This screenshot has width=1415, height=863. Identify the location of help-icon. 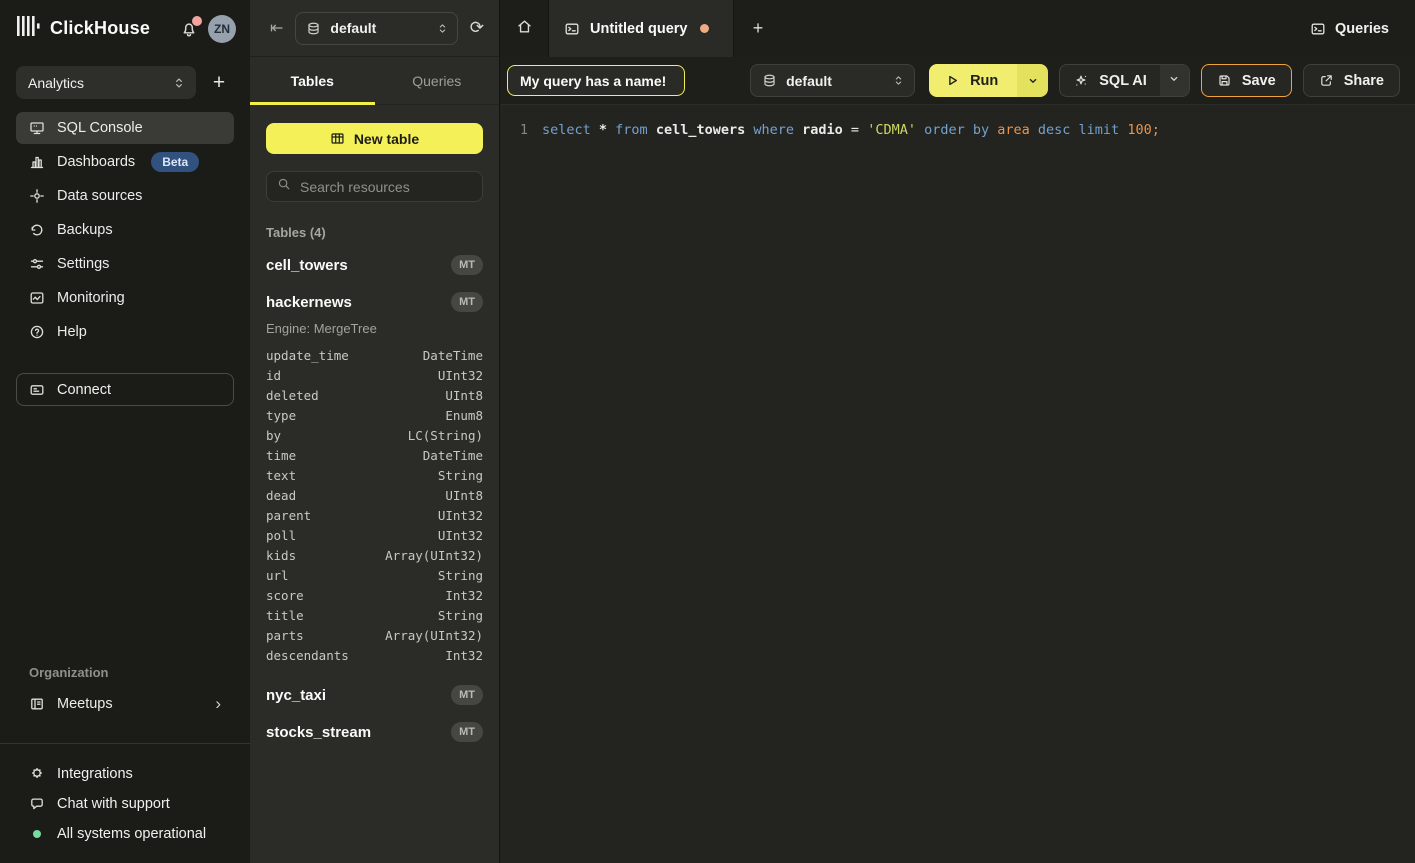
(37, 332).